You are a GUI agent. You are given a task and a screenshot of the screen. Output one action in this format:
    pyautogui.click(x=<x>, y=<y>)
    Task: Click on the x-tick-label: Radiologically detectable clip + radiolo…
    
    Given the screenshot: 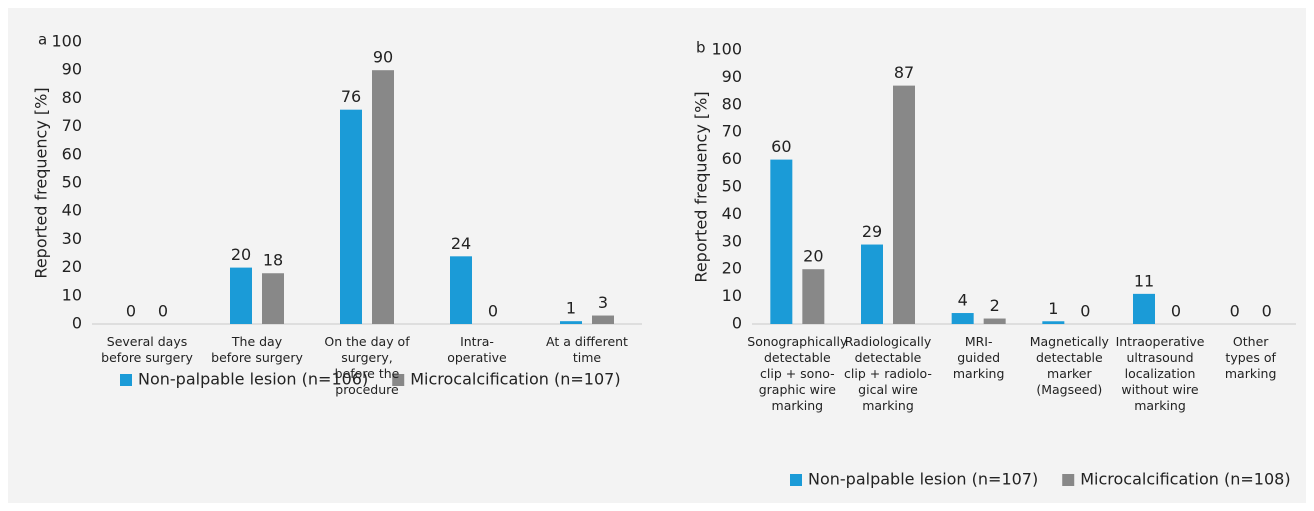 What is the action you would take?
    pyautogui.click(x=888, y=373)
    